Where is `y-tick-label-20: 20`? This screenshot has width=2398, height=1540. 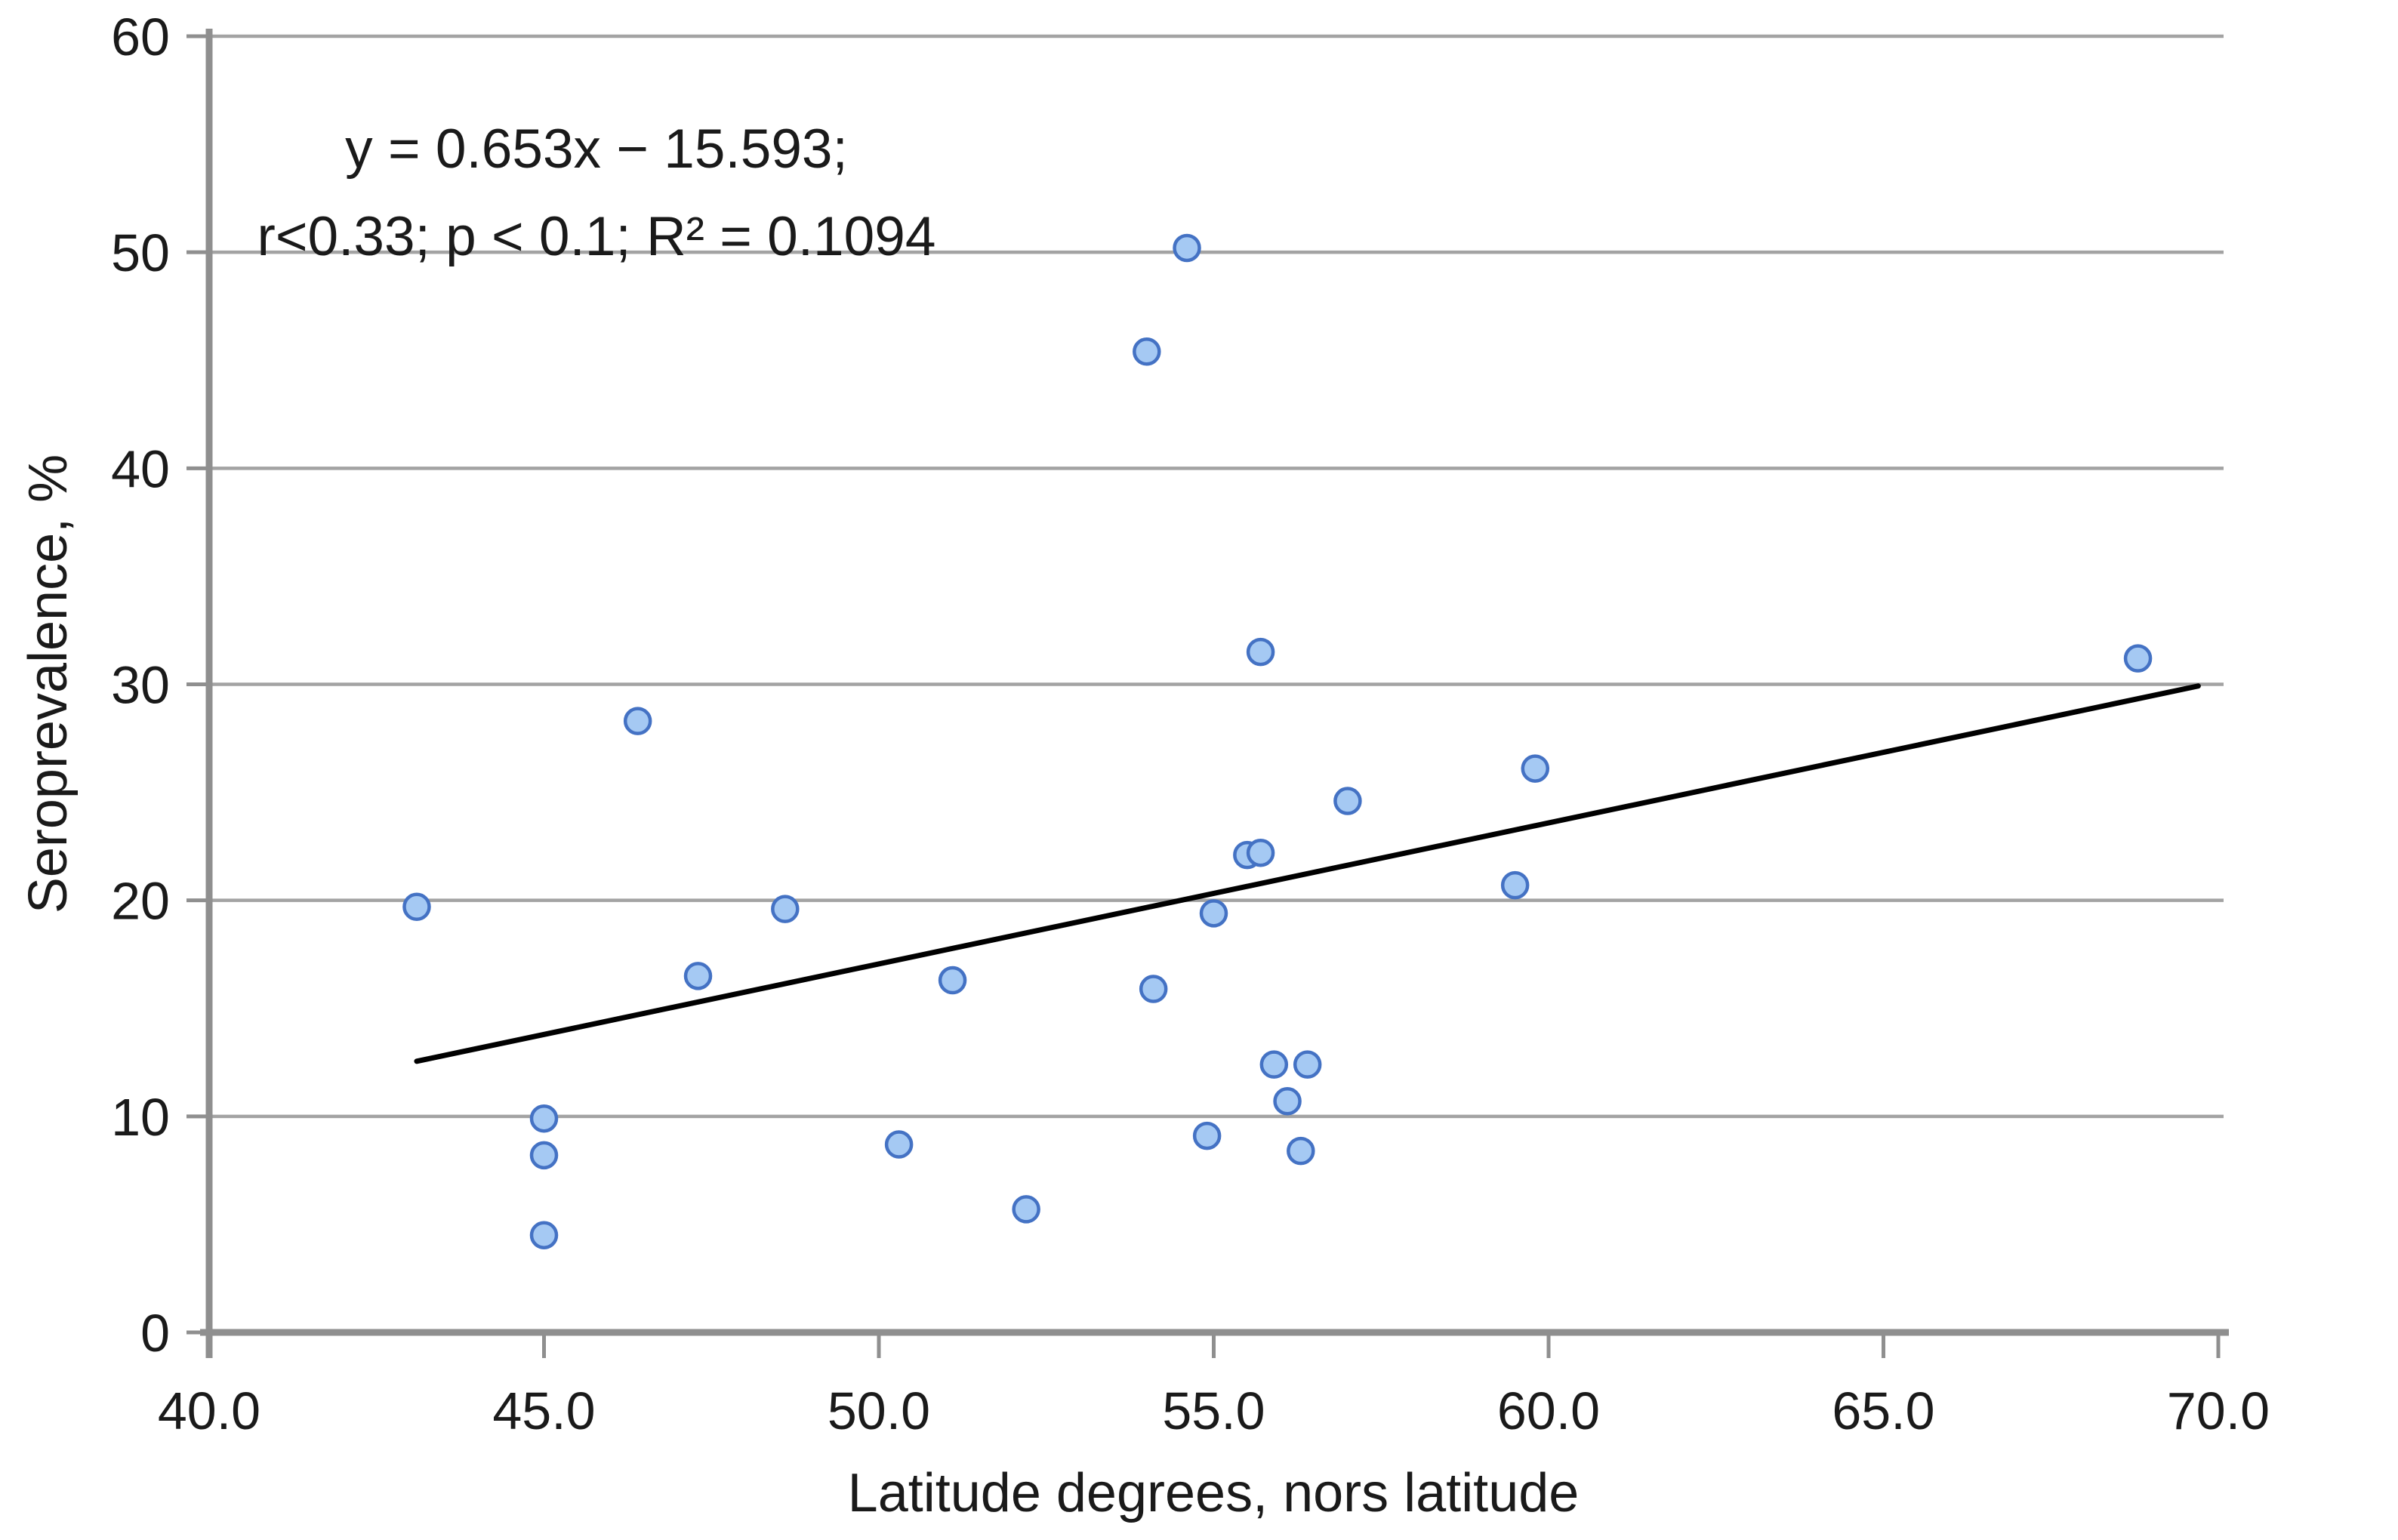
y-tick-label-20: 20 is located at coordinates (140, 901).